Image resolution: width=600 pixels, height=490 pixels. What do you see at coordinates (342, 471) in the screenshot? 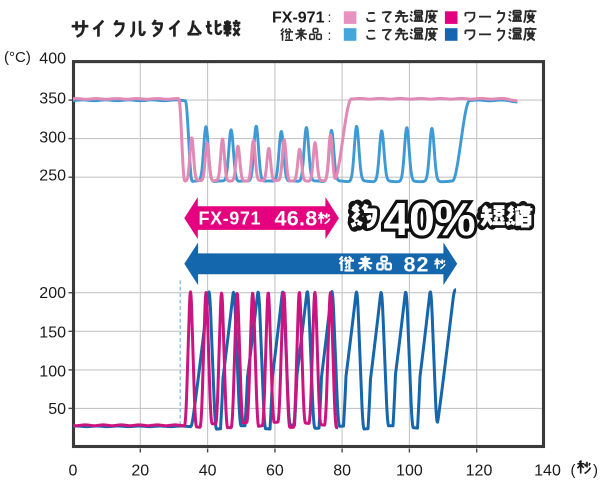
I see `svg-text: 80` at bounding box center [342, 471].